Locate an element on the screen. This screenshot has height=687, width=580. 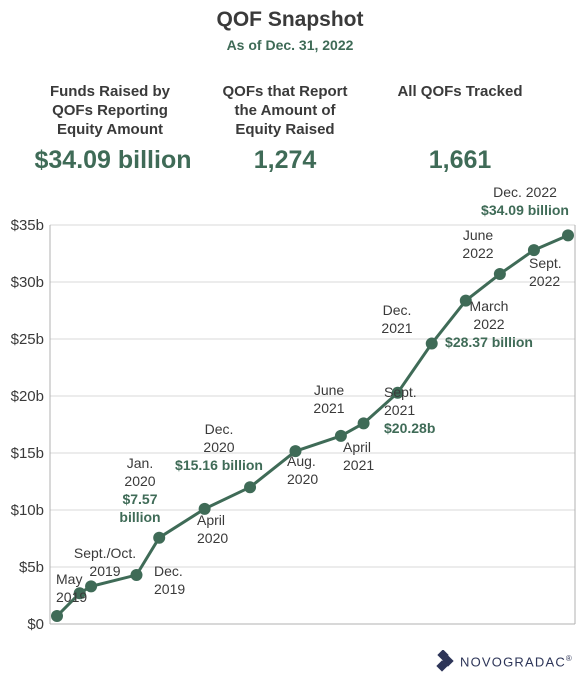
annotation-date: May is located at coordinates (69, 579).